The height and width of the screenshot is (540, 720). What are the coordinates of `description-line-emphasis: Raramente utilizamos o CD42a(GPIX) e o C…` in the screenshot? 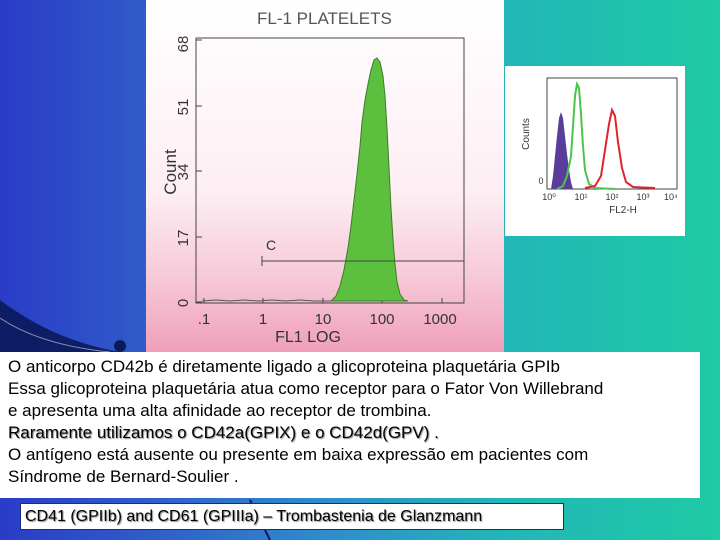 It's located at (223, 432).